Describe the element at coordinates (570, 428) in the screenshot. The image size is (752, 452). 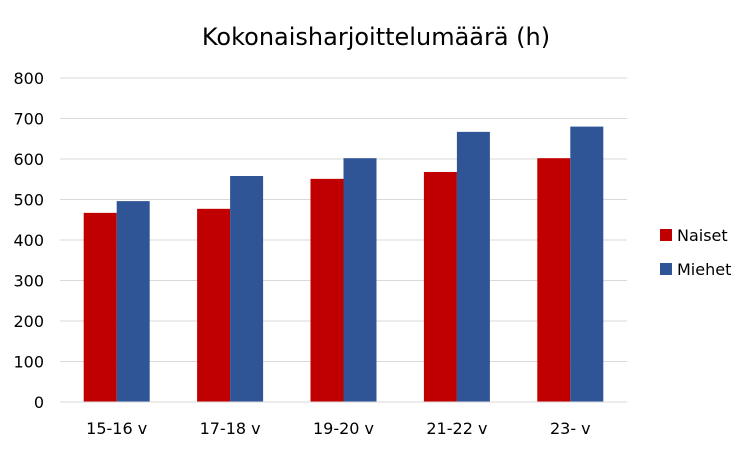
I see `x-category-label: 23- v` at that location.